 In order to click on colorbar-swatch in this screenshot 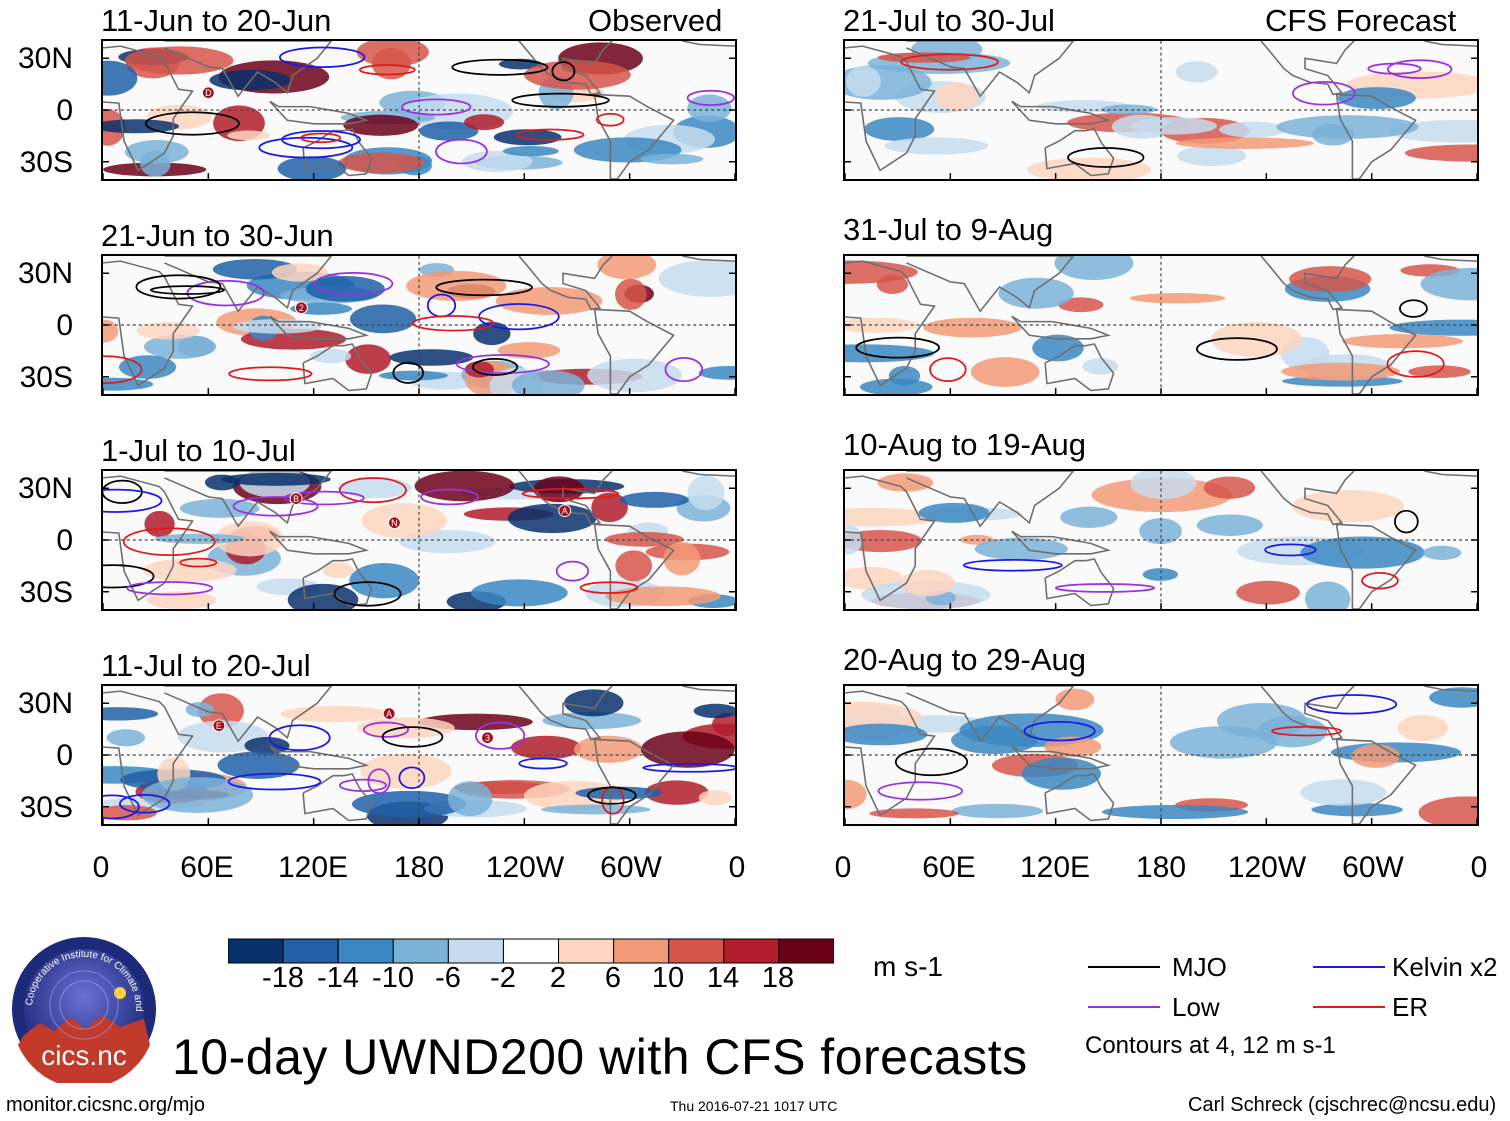, I will do `click(475, 951)`.